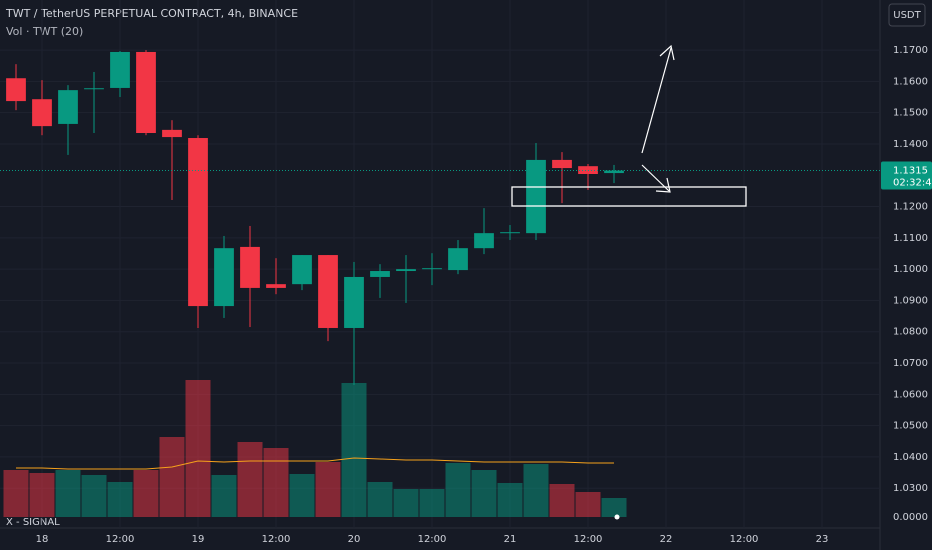  What do you see at coordinates (666, 539) in the screenshot?
I see `x-tick-label: 22` at bounding box center [666, 539].